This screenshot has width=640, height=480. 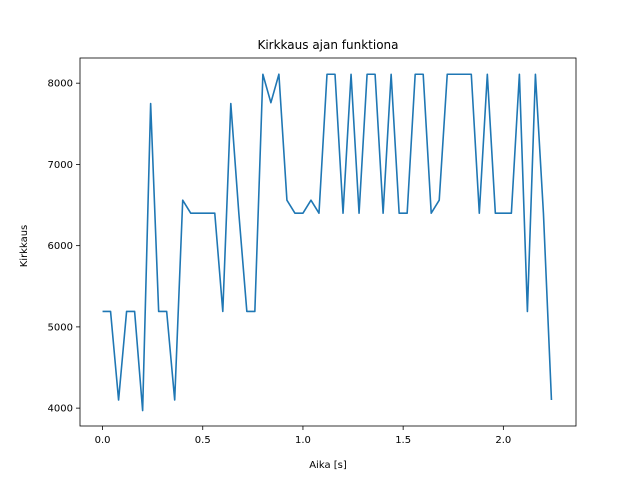 What do you see at coordinates (503, 440) in the screenshot?
I see `x-tick-label: 2.0` at bounding box center [503, 440].